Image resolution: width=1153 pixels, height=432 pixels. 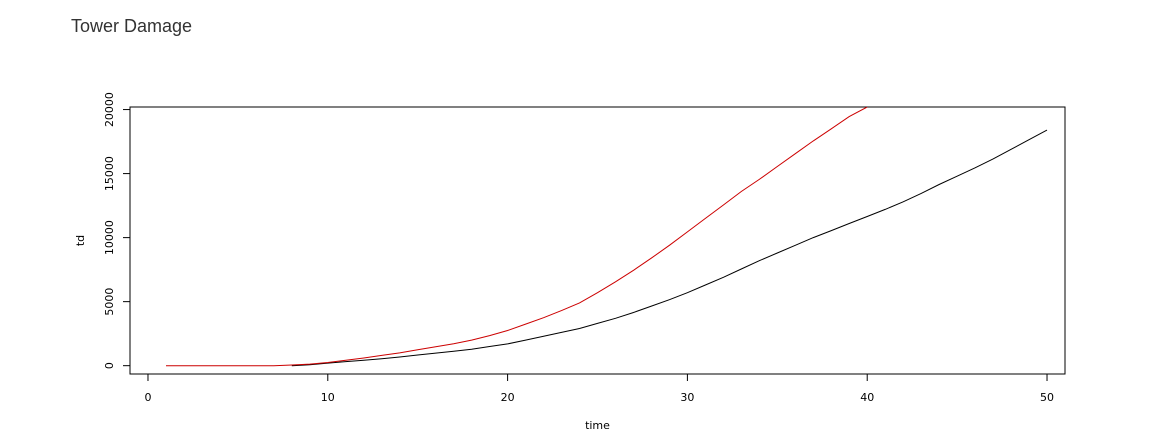 I want to click on x-tick-label: 0, so click(x=147, y=397).